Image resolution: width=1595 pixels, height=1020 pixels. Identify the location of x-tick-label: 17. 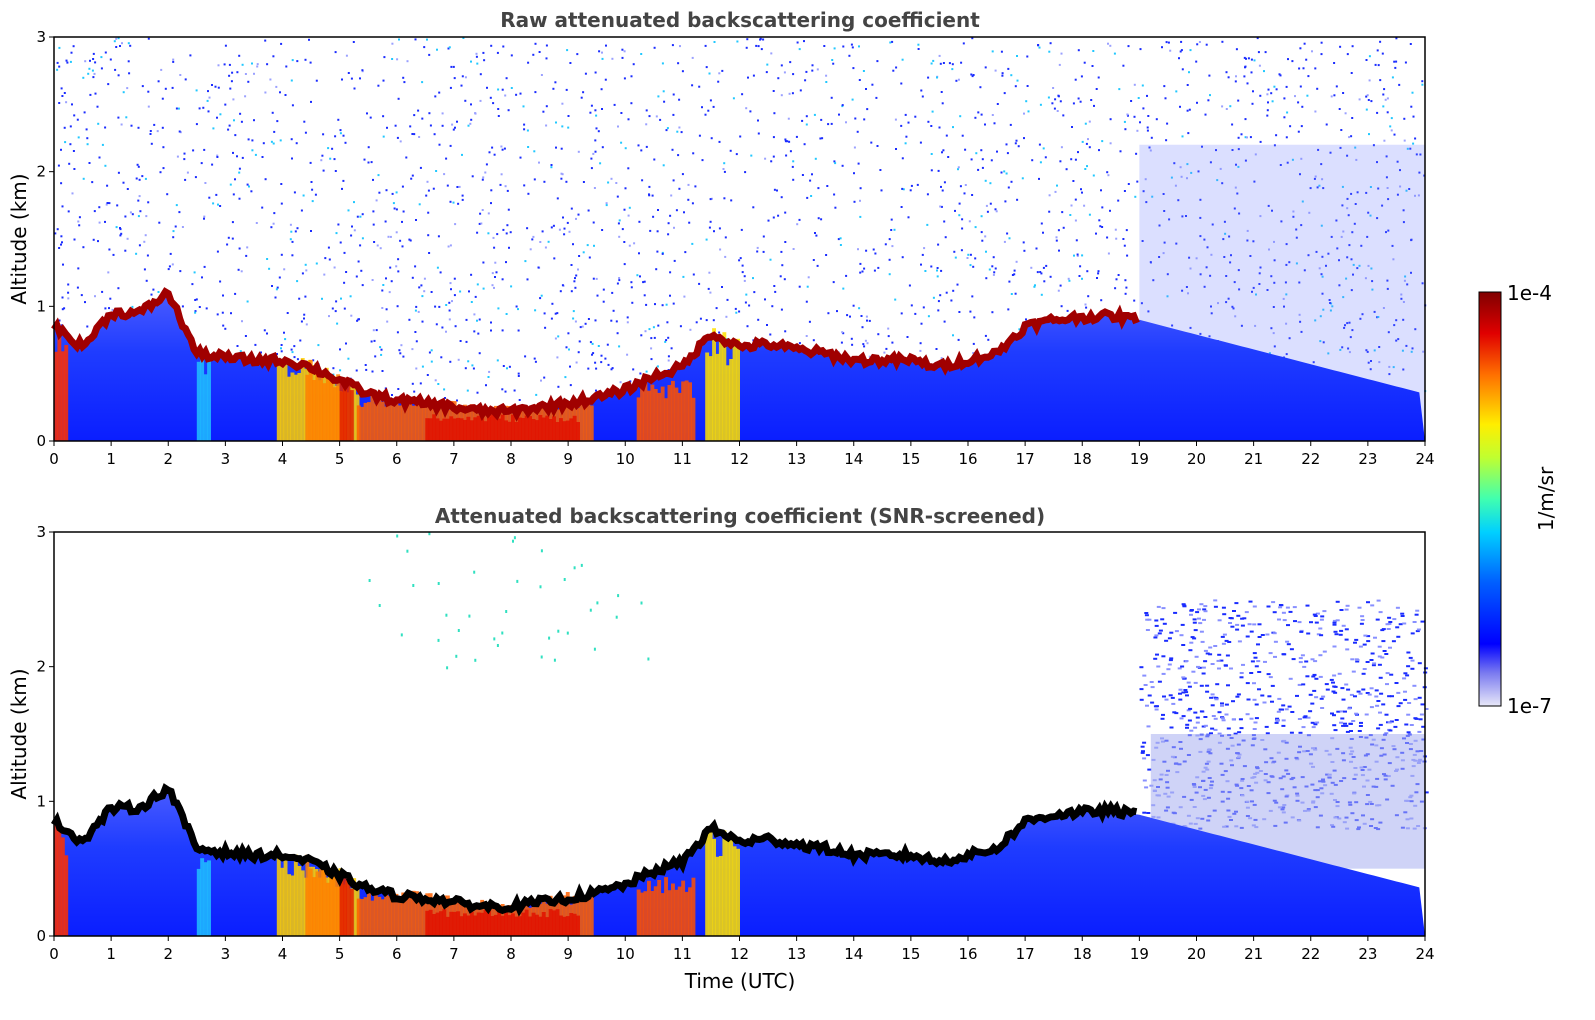
(1025, 954).